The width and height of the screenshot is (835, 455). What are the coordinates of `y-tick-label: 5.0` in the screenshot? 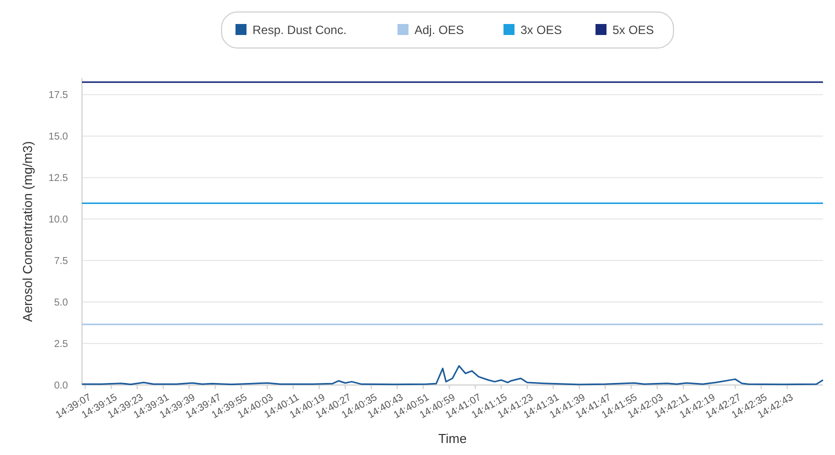 It's located at (61, 303).